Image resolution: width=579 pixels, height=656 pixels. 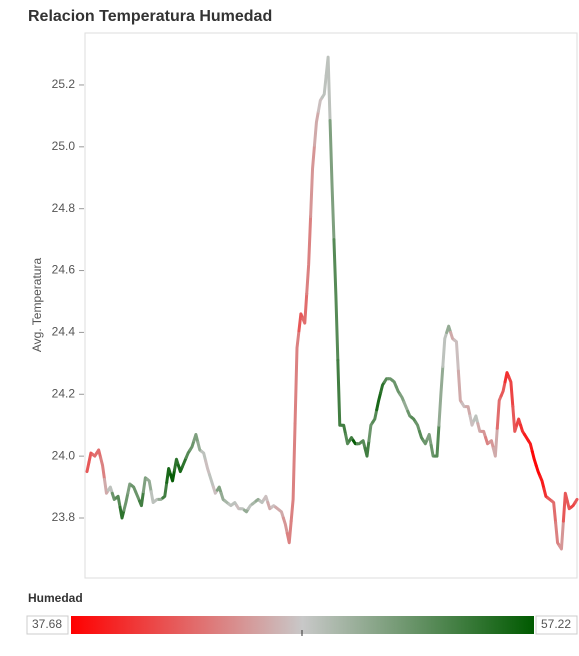 I want to click on y-axis-label: Avg. Temperatura, so click(x=37, y=305).